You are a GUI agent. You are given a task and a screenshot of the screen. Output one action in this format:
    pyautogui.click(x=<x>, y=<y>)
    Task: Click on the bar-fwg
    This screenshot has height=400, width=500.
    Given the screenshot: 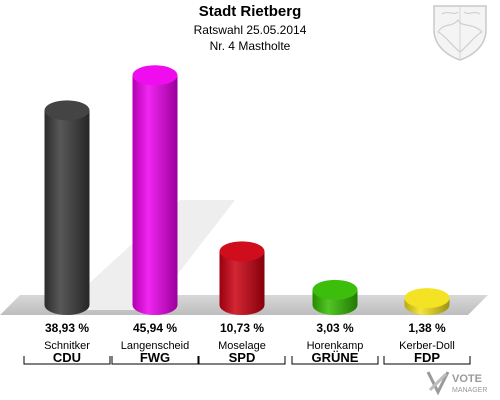 What is the action you would take?
    pyautogui.click(x=155, y=190)
    